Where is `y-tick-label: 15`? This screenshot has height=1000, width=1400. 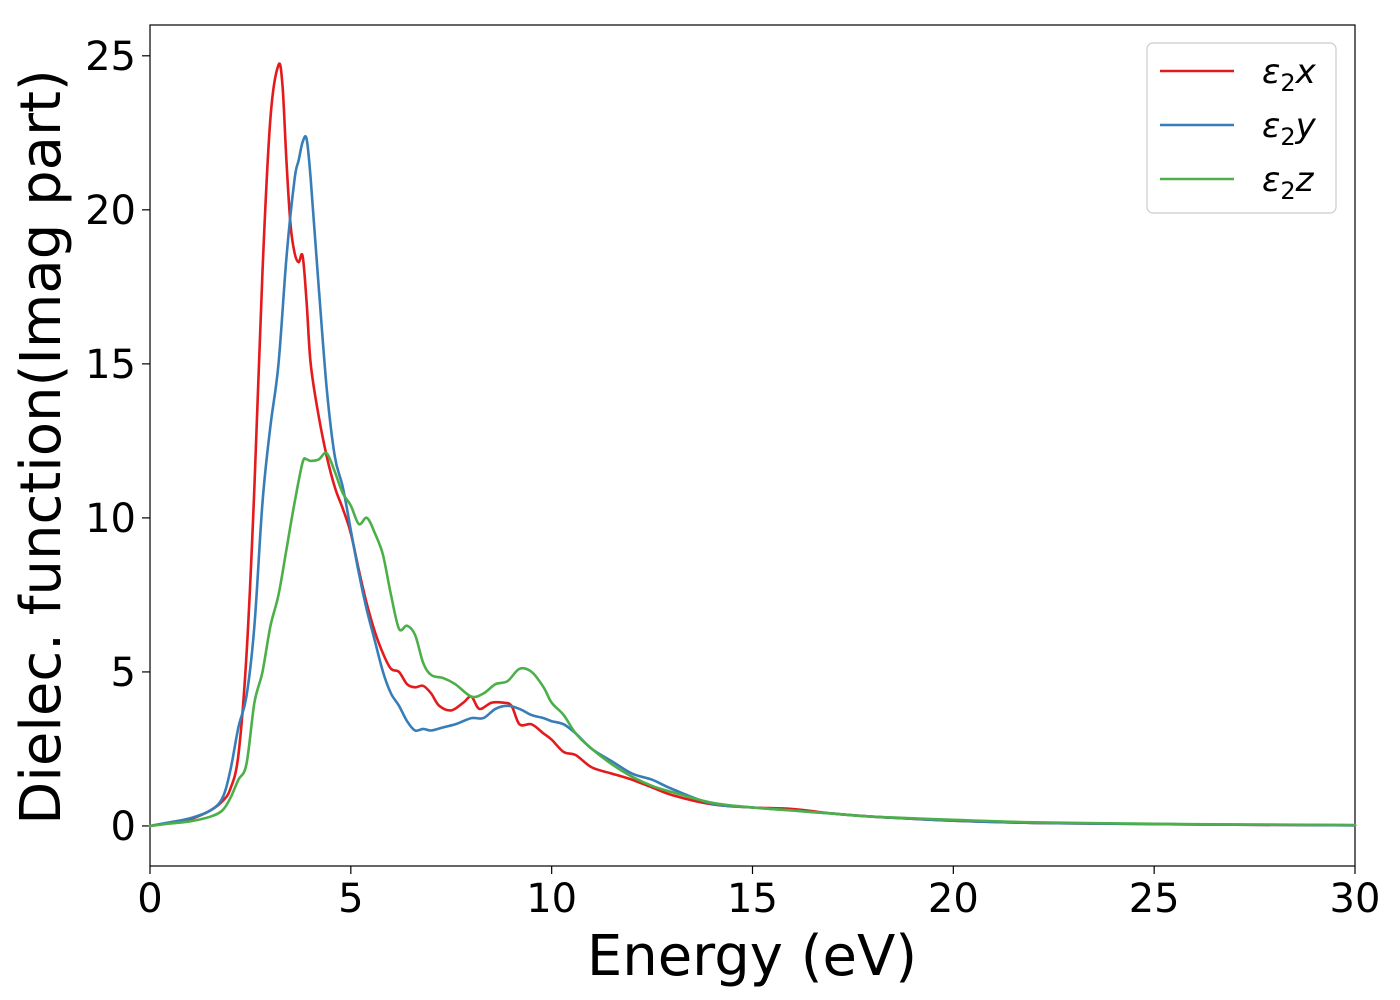 y-tick-label: 15 is located at coordinates (110, 365).